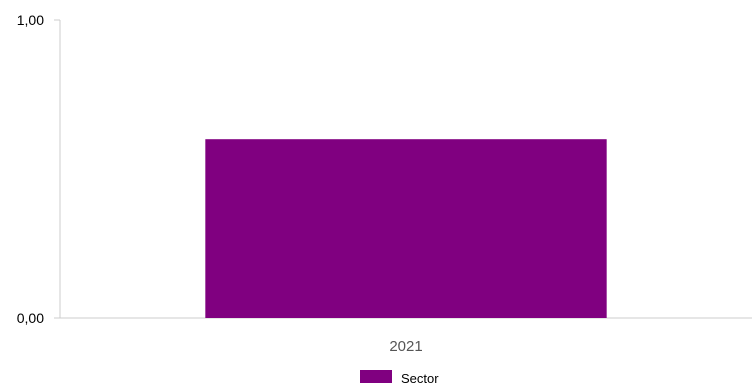 The width and height of the screenshot is (755, 392). I want to click on legend: Sector, so click(399, 378).